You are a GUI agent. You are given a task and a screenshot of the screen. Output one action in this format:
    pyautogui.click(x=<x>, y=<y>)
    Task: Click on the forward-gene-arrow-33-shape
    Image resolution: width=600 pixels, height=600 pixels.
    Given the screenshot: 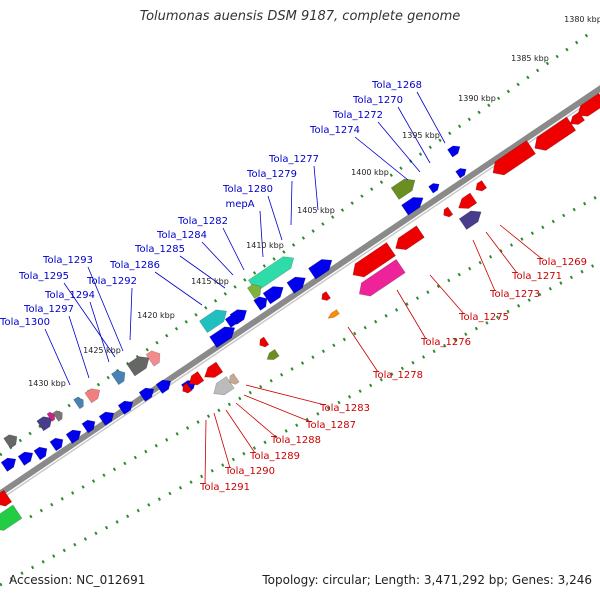 What is the action you would take?
    pyautogui.click(x=44, y=424)
    